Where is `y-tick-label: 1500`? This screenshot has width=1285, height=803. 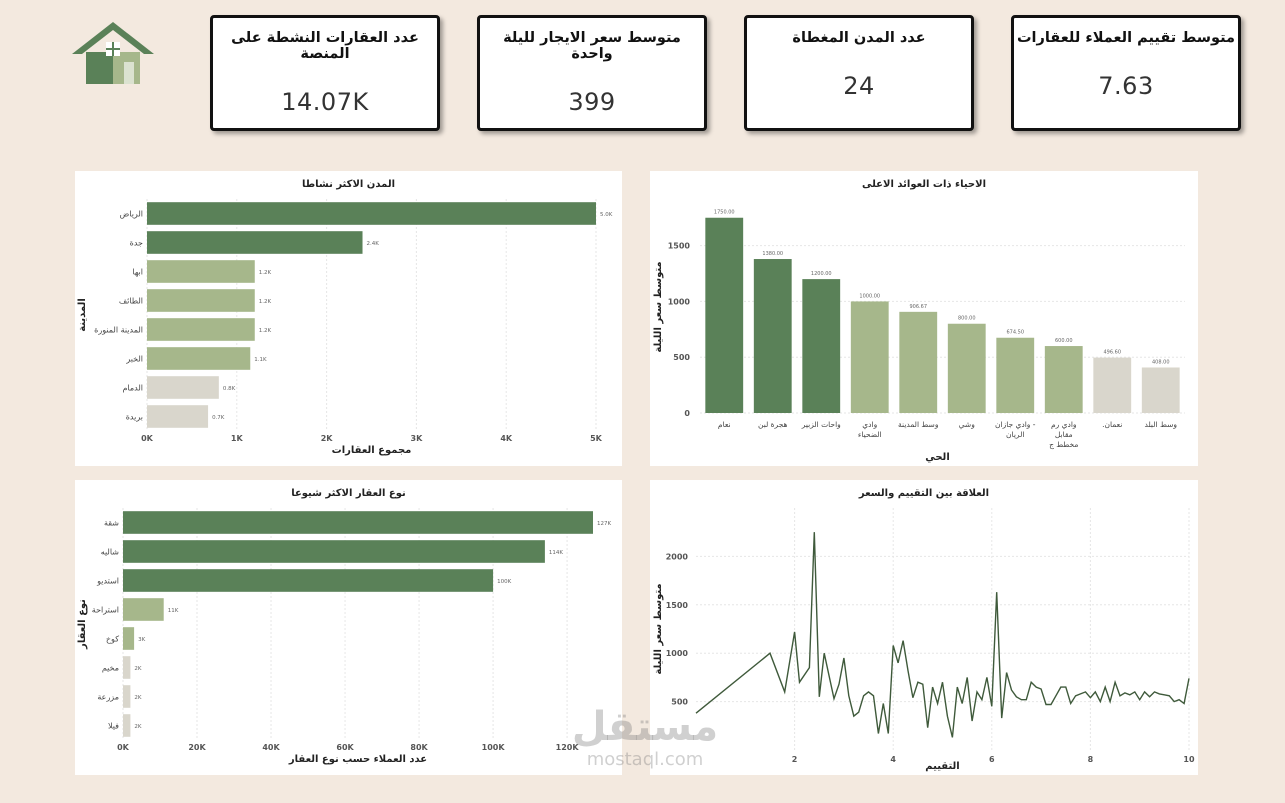 y-tick-label: 1500 is located at coordinates (679, 246).